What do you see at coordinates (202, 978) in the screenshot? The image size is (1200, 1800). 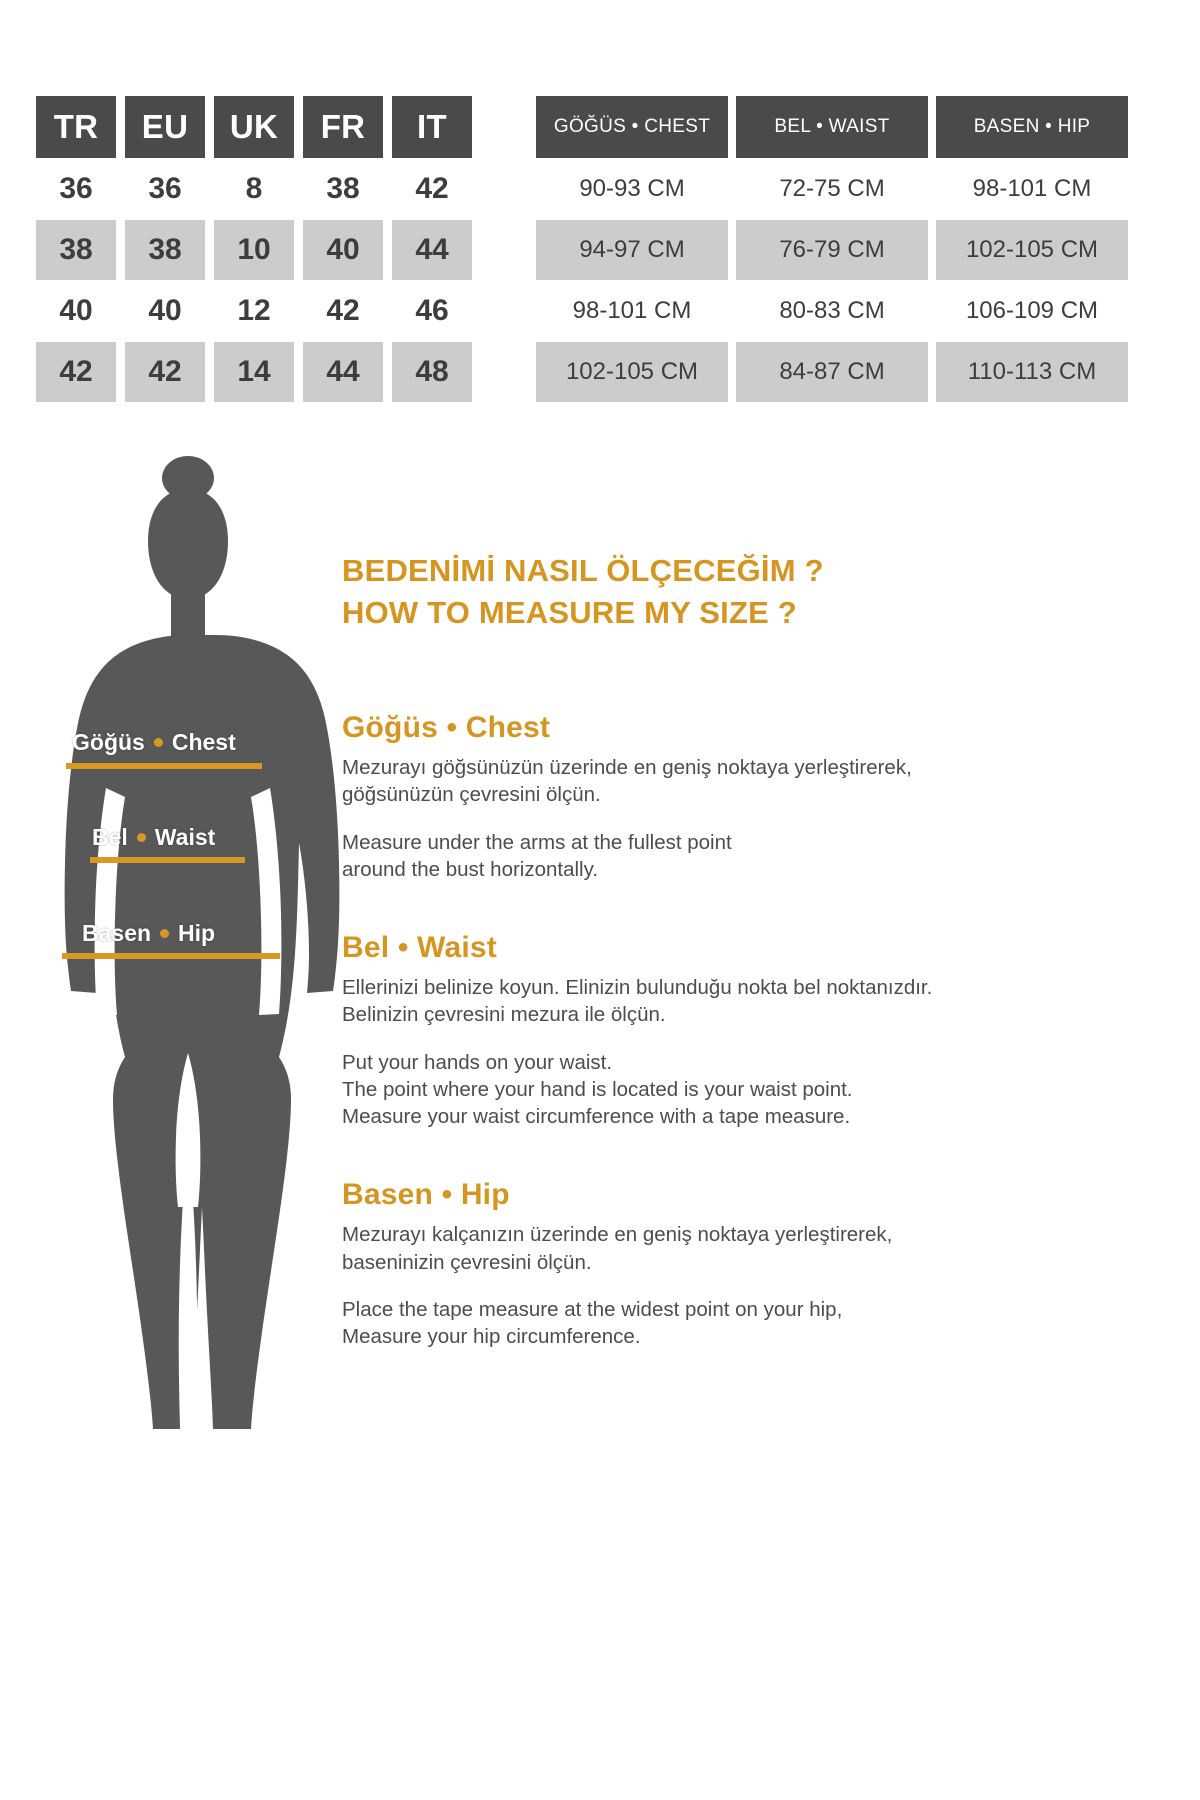 I see `female-body-silhouette-icon` at bounding box center [202, 978].